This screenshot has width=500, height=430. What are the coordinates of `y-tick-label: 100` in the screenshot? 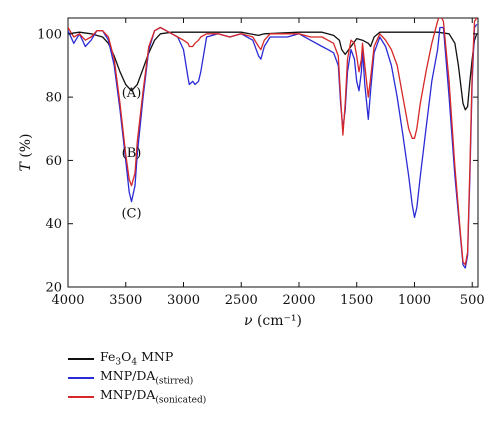 It's located at (49, 34).